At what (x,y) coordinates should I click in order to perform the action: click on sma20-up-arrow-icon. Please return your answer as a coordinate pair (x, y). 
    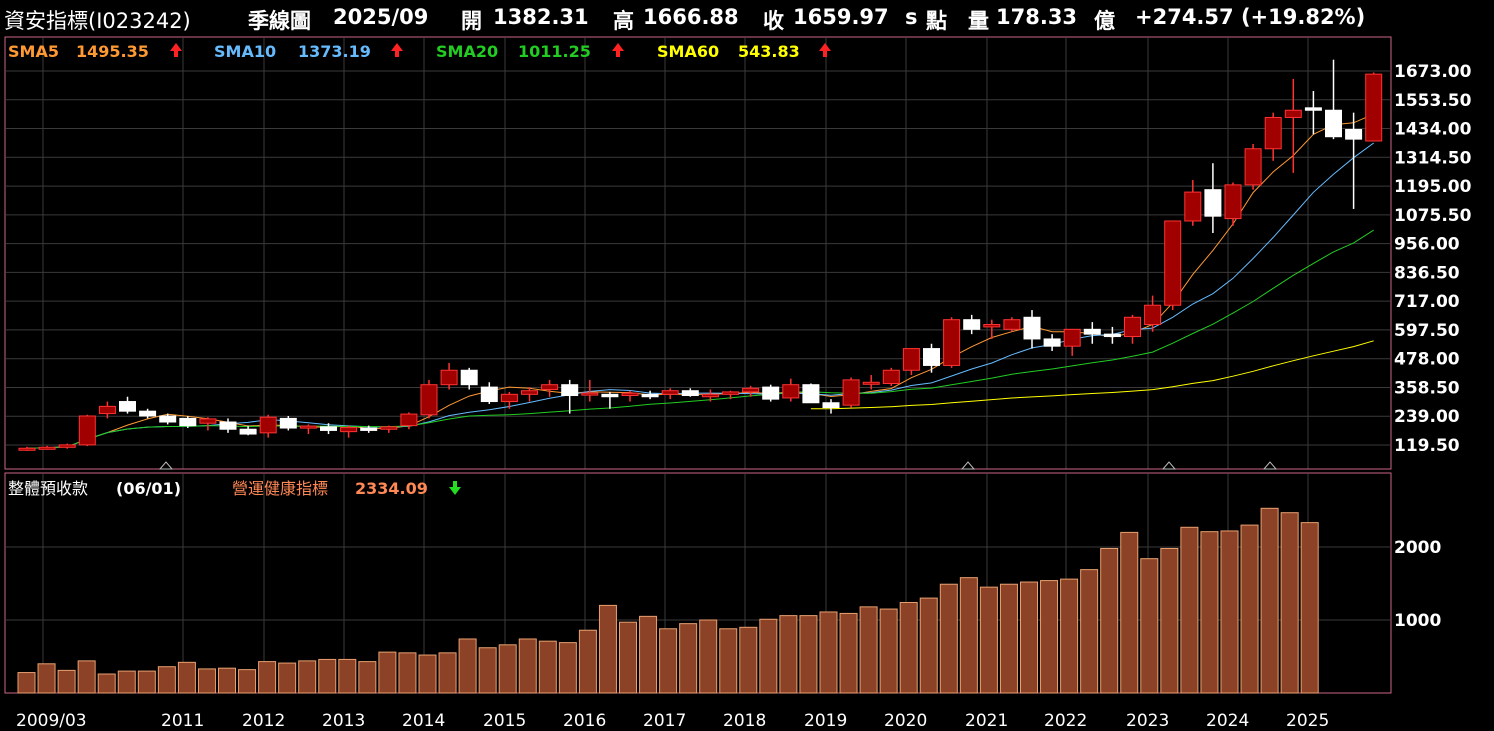
    Looking at the image, I should click on (618, 50).